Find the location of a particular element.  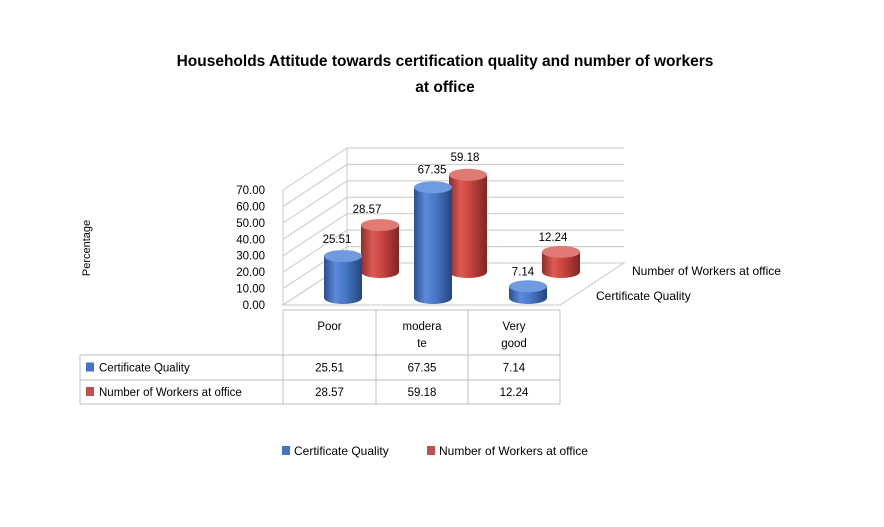

data-labels: 28.57 59.18 12.24 25.51 67.35 7.14 is located at coordinates (445, 215).